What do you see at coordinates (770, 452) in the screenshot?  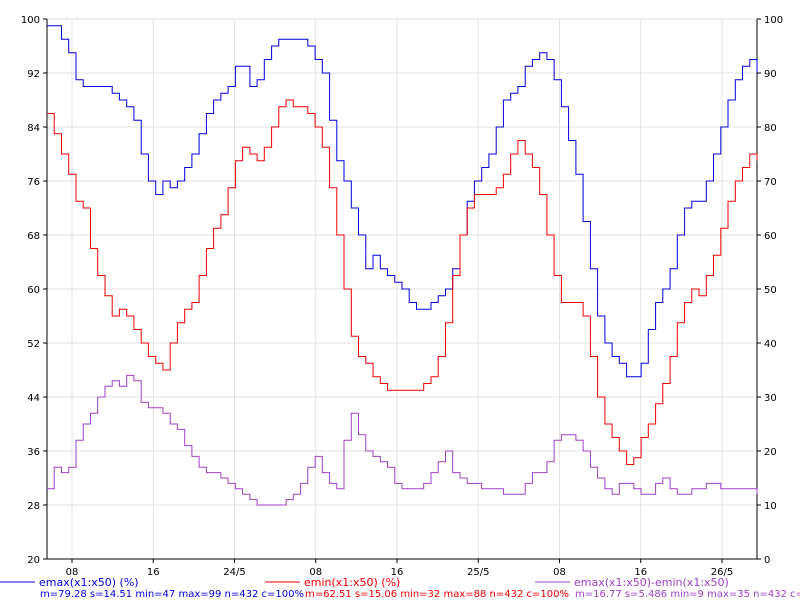 I see `y-right-tick-label: 20` at bounding box center [770, 452].